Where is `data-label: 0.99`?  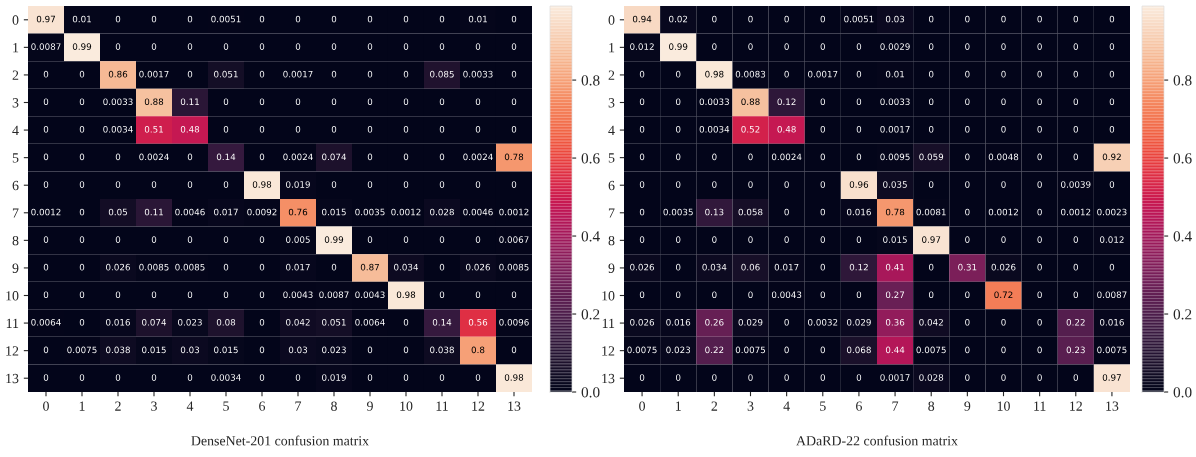 data-label: 0.99 is located at coordinates (334, 239).